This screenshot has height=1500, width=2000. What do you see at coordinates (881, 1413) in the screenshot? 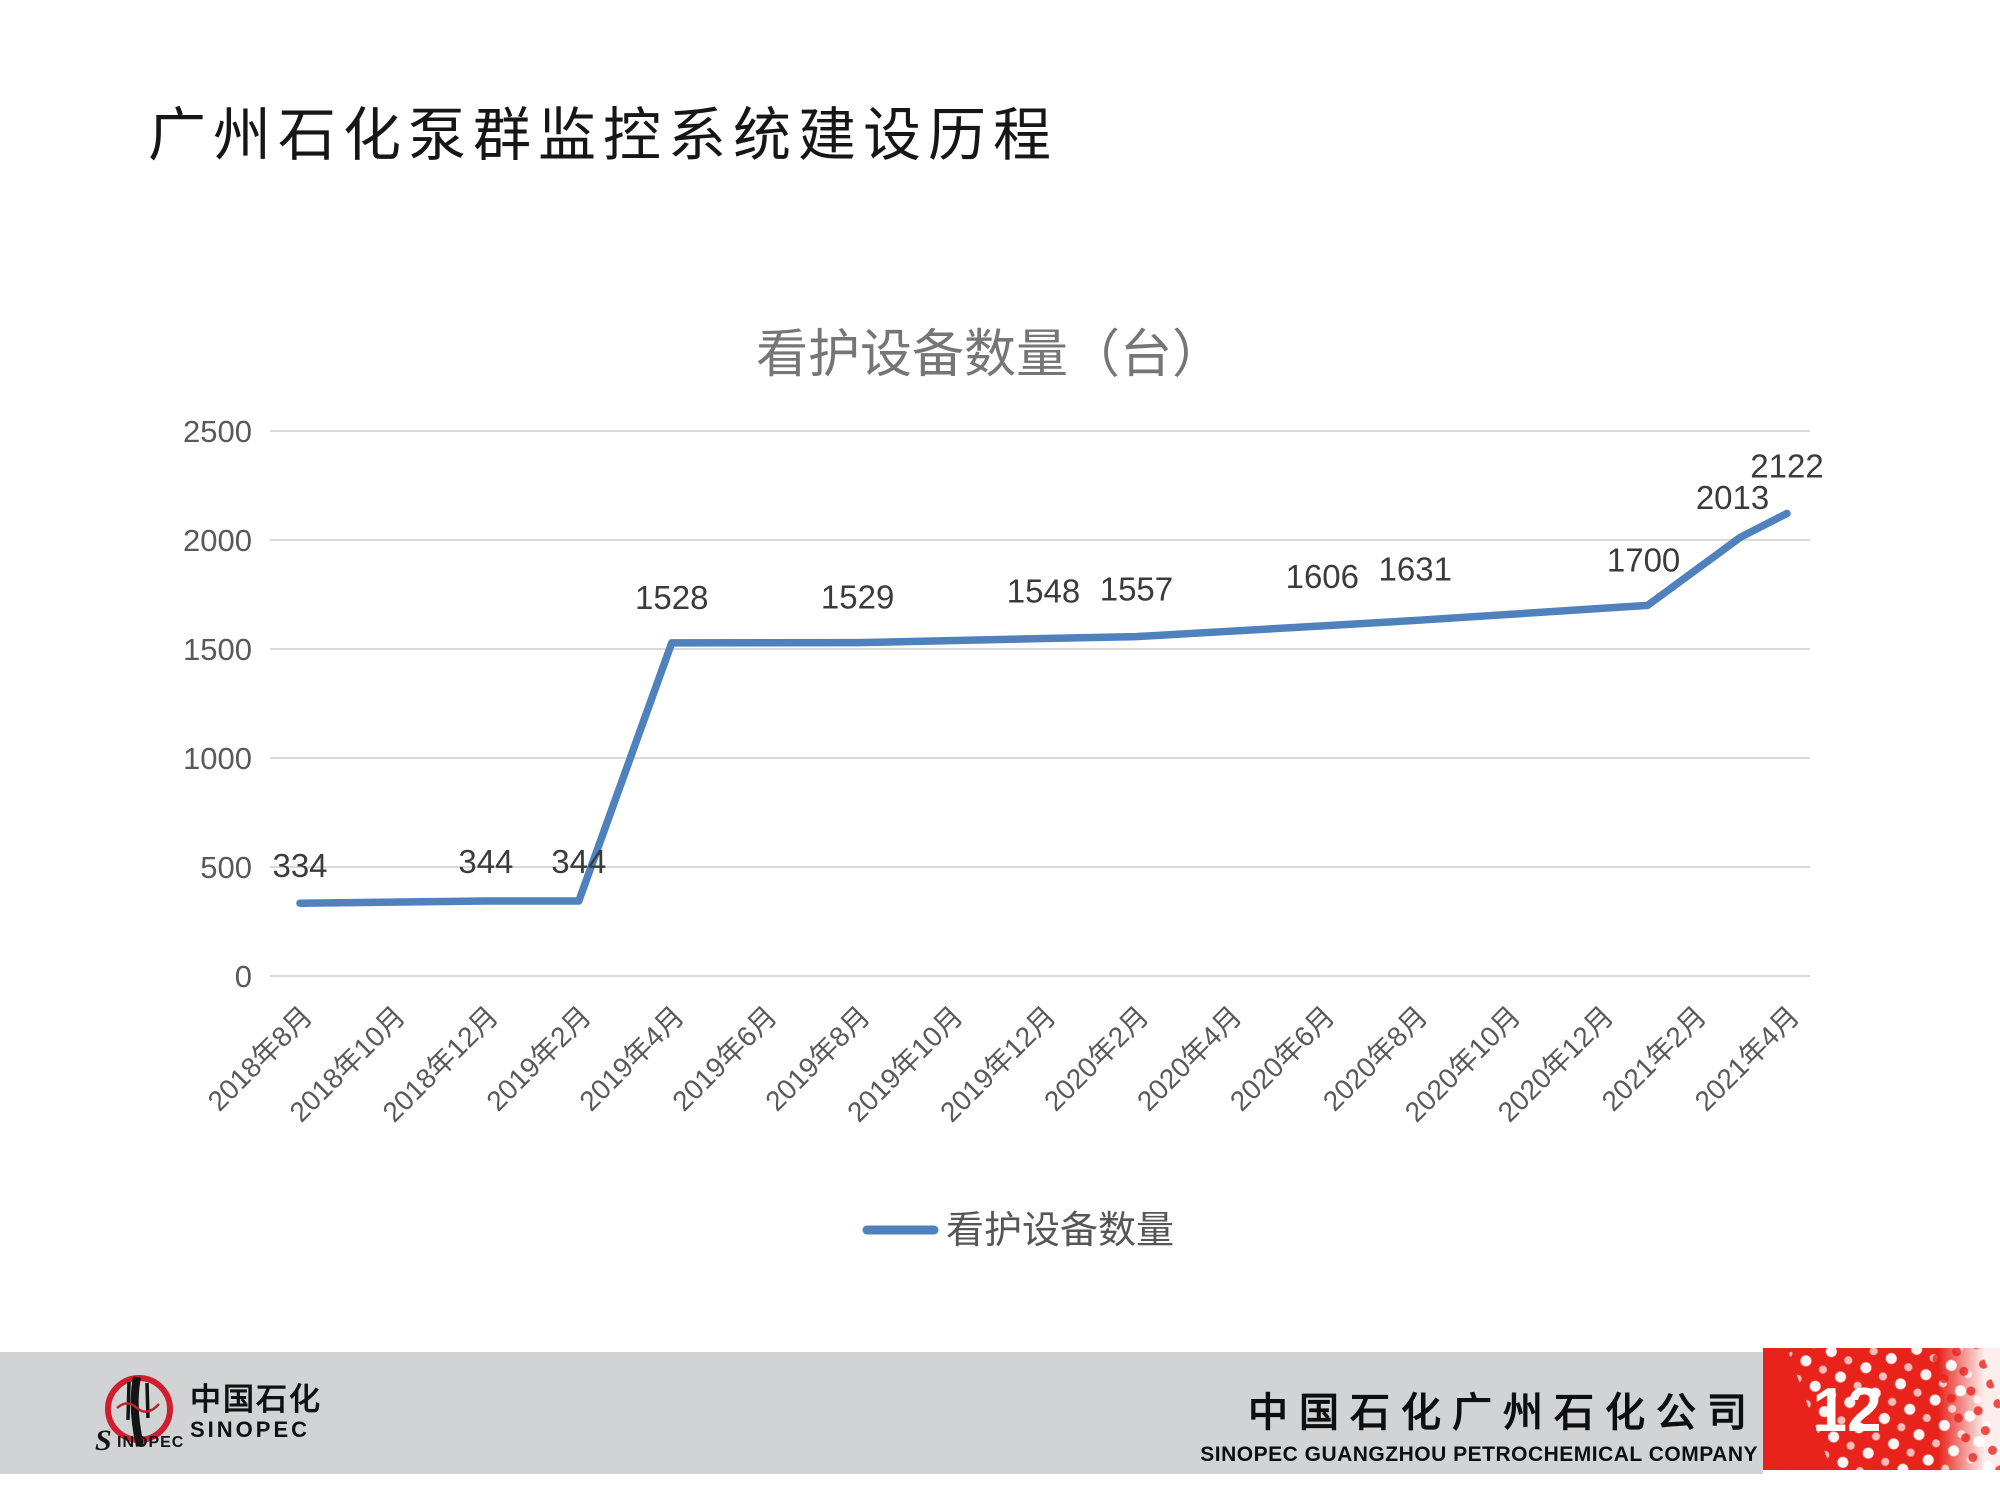
I see `footer-bar` at bounding box center [881, 1413].